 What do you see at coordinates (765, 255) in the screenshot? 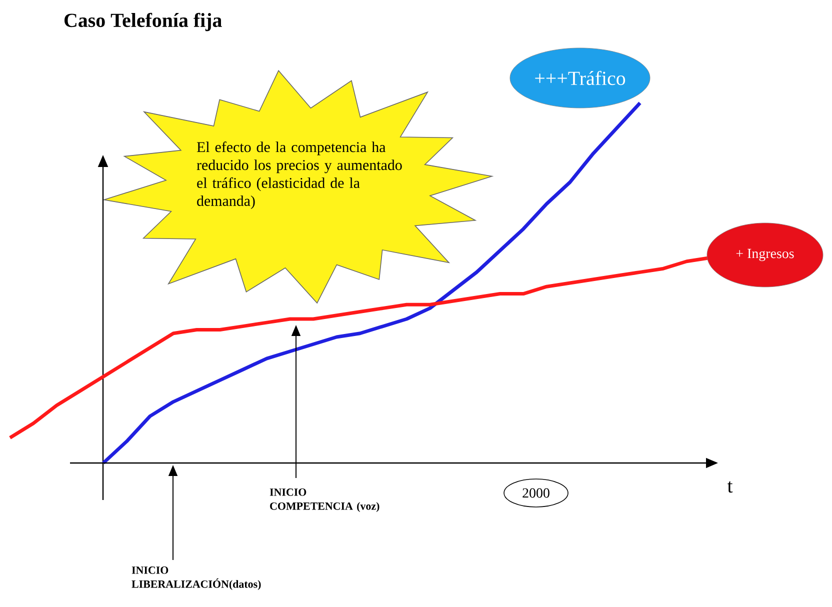
I see `series-label: + Ingresos` at bounding box center [765, 255].